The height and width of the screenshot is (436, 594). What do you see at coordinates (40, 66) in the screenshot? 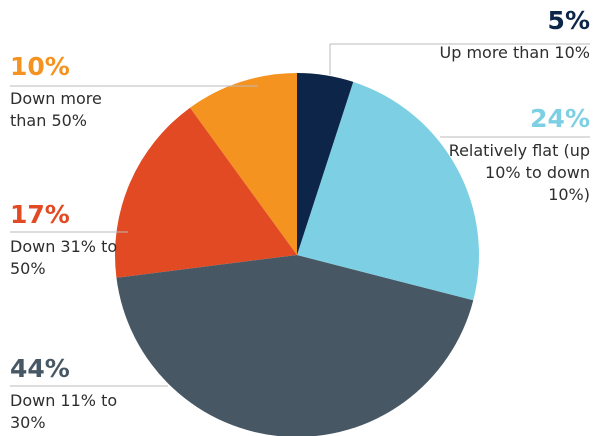
I see `percent-label: 10%` at bounding box center [40, 66].